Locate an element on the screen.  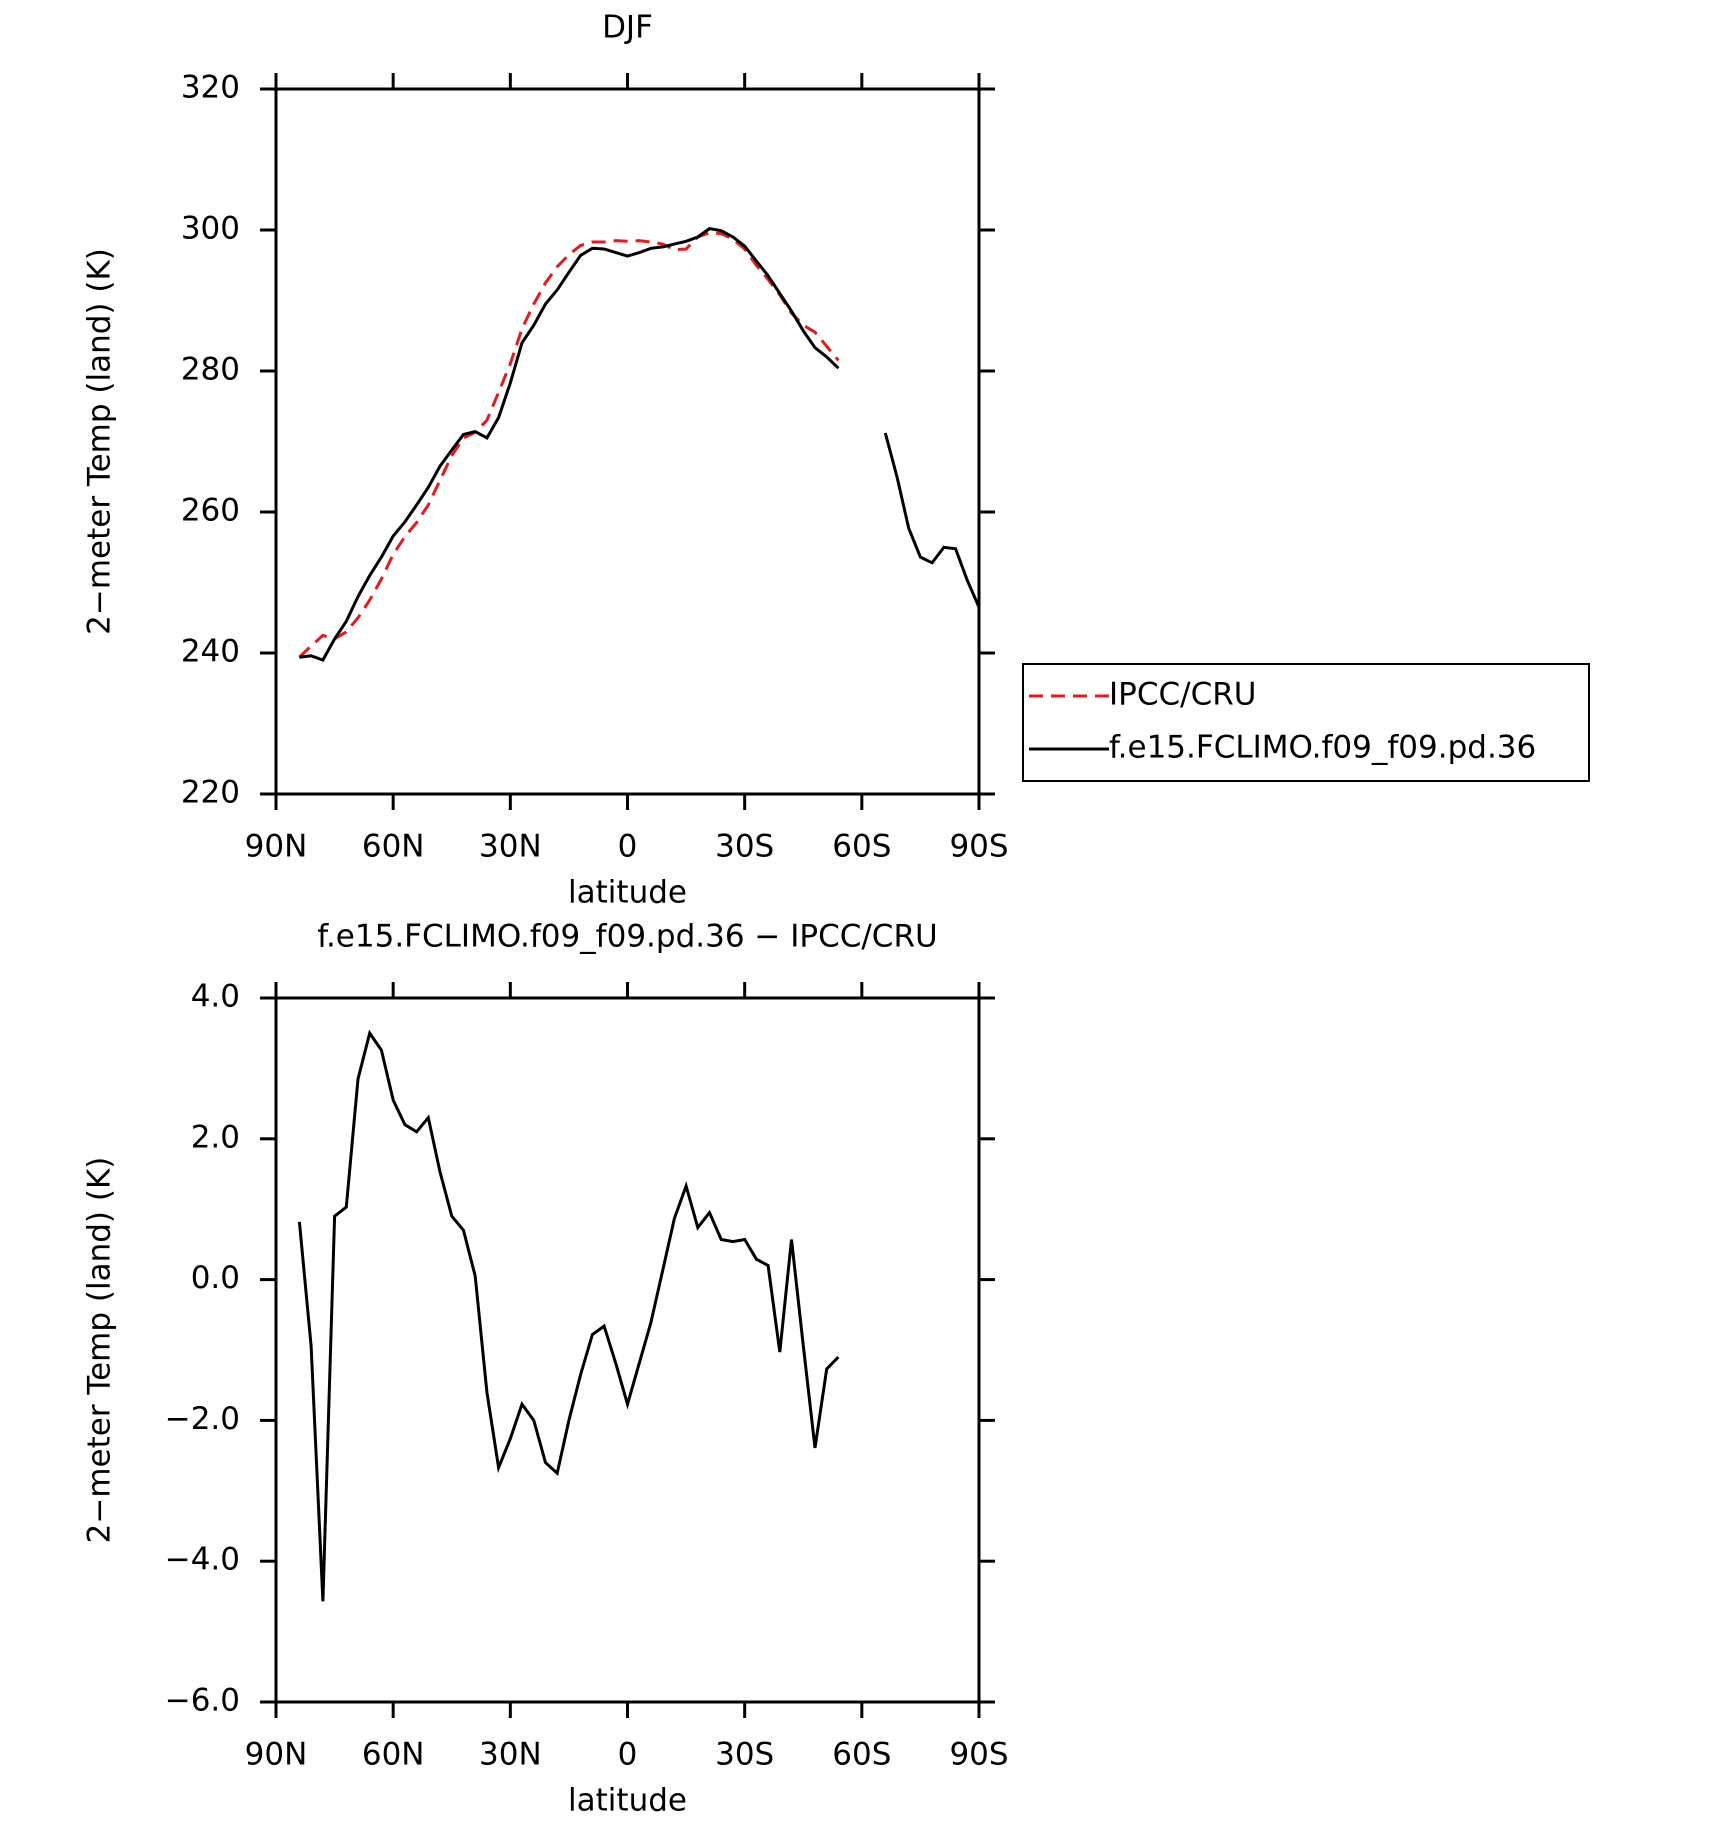
y-tick-label: 280 is located at coordinates (210, 370).